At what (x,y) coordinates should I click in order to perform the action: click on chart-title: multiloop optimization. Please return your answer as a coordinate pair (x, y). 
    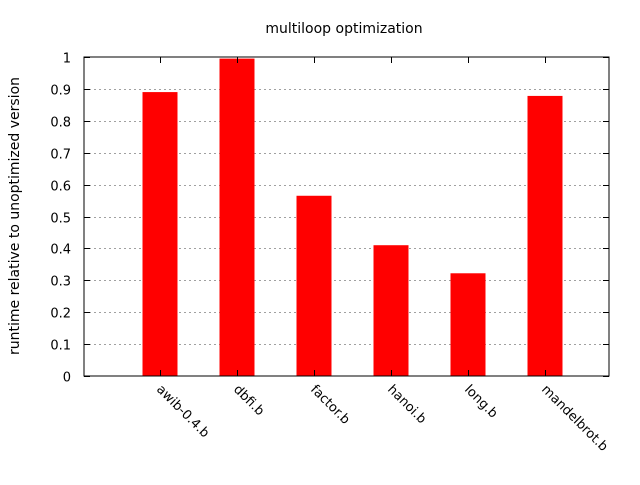
    Looking at the image, I should click on (343, 29).